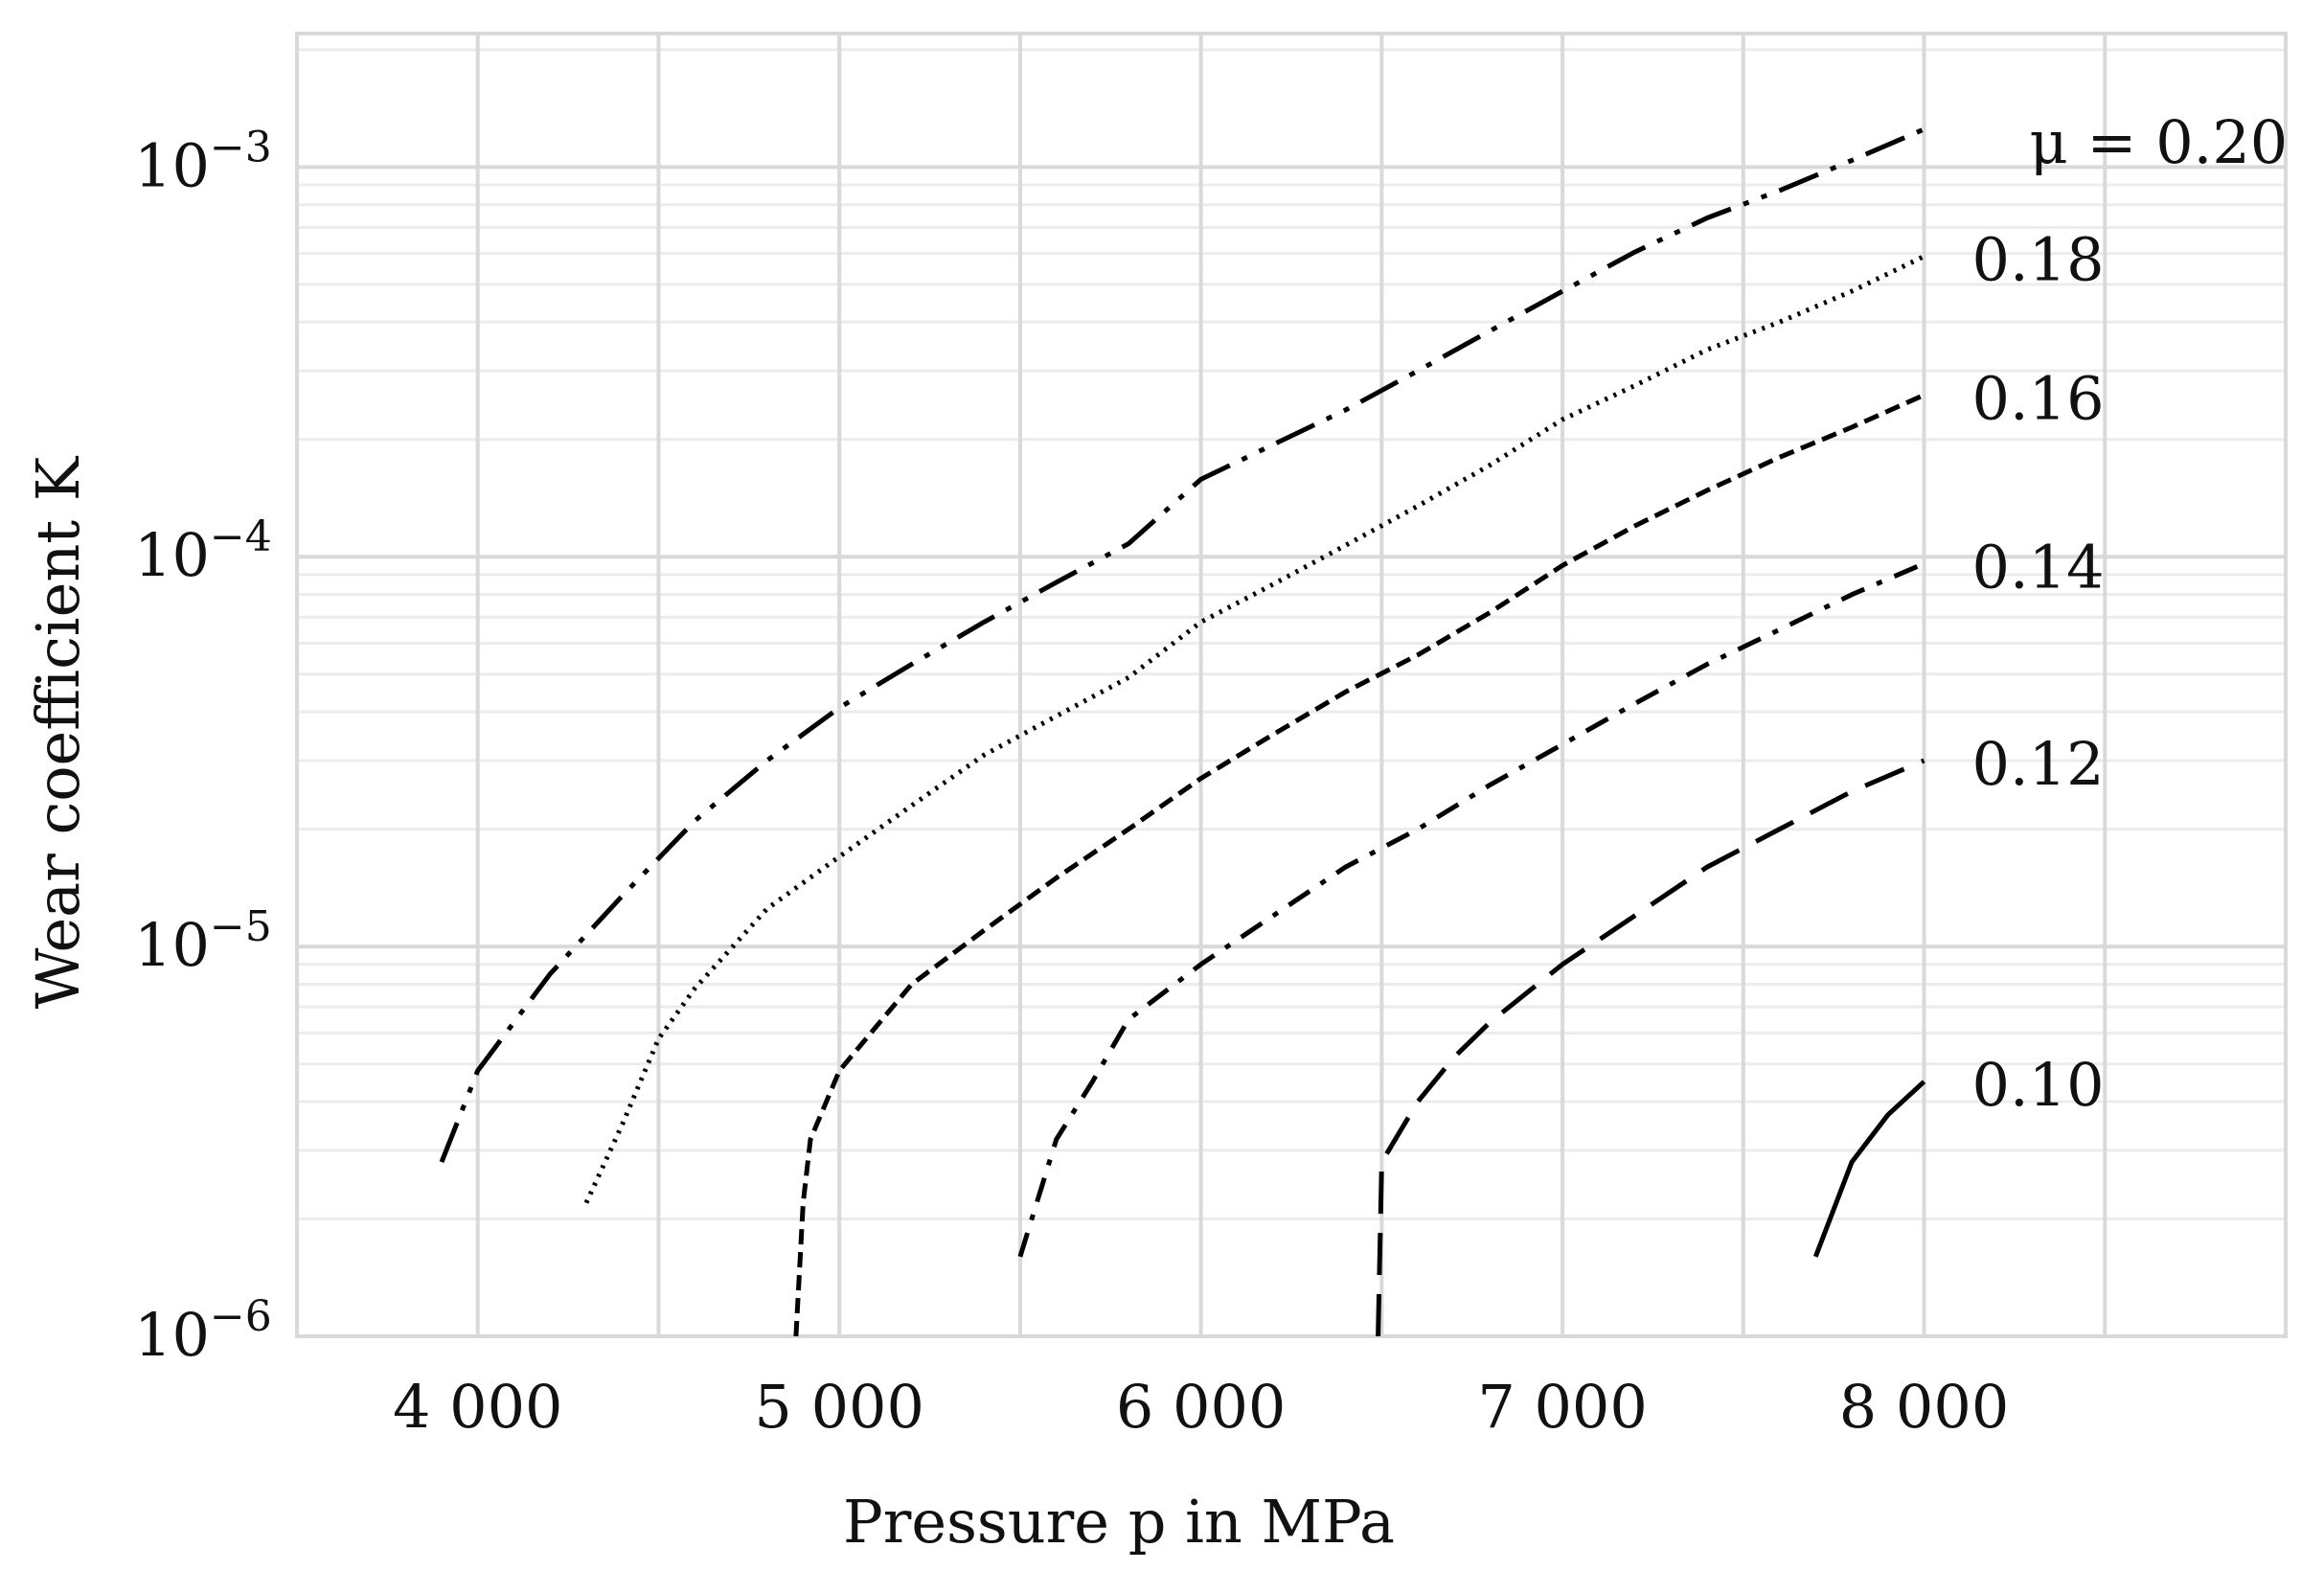 The height and width of the screenshot is (1593, 2324). I want to click on series-label: μ = 0.20, so click(2159, 142).